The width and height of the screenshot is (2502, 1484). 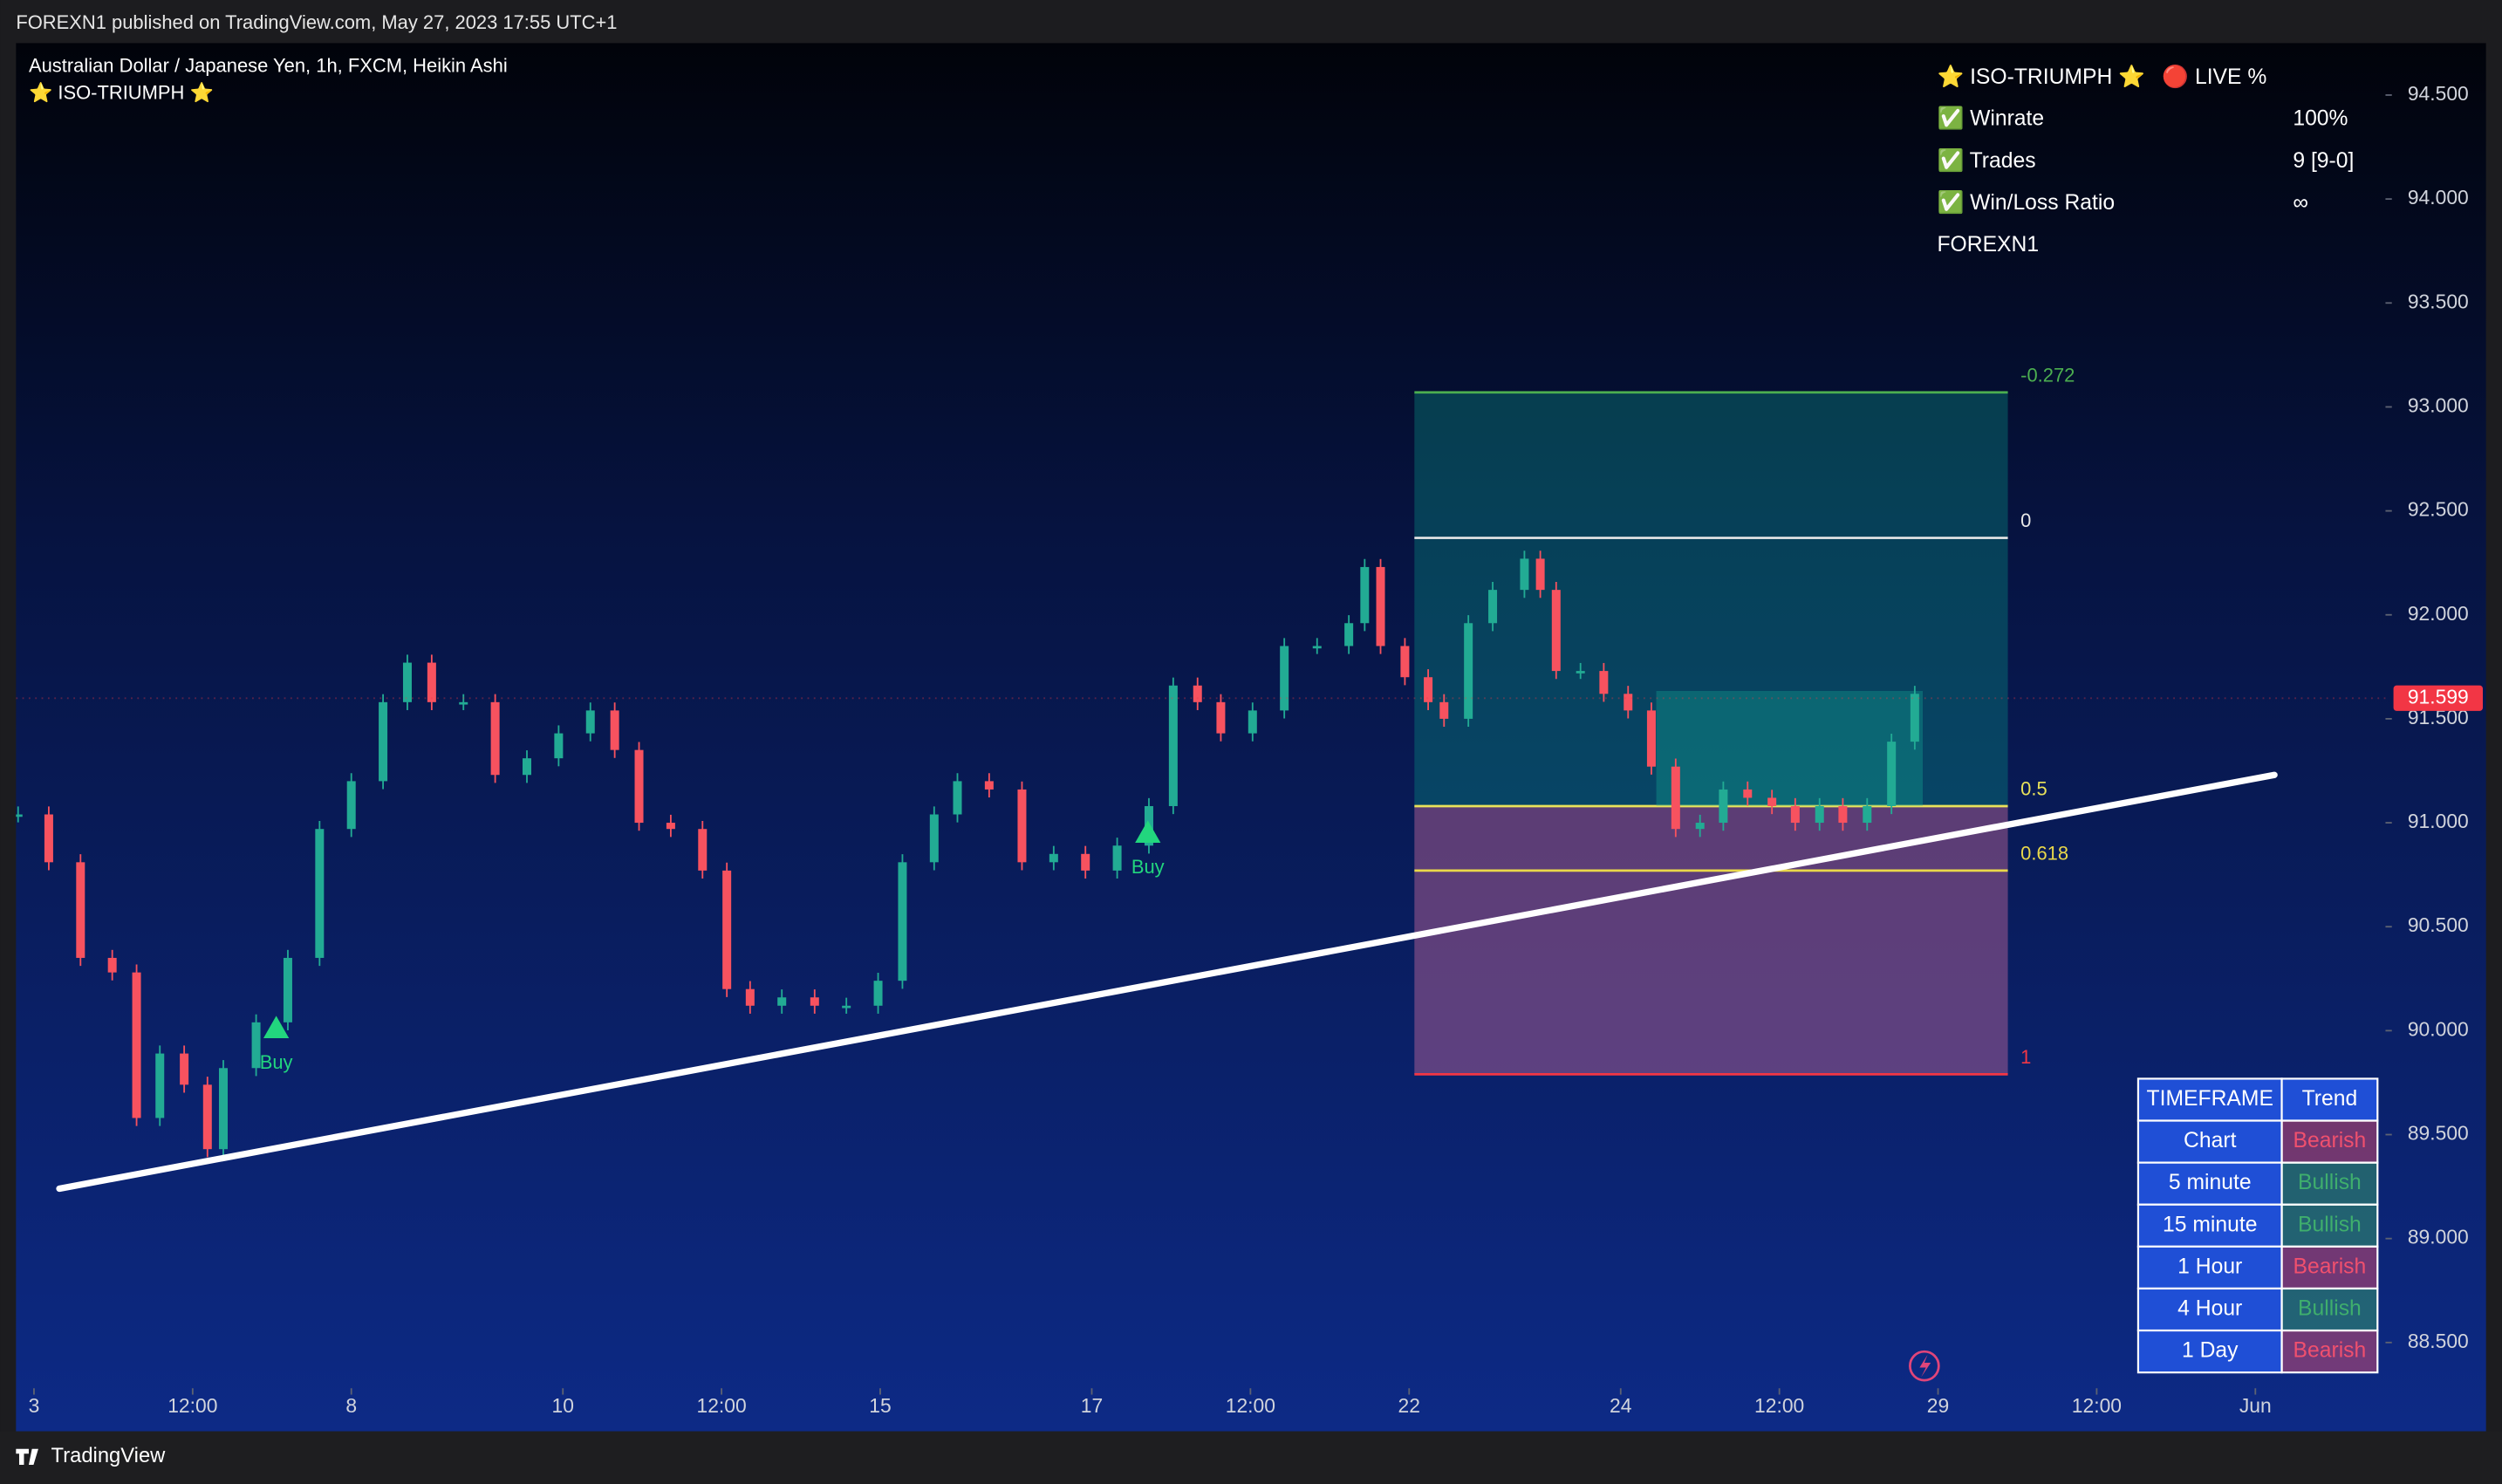 What do you see at coordinates (109, 1455) in the screenshot?
I see `brand: TradingView` at bounding box center [109, 1455].